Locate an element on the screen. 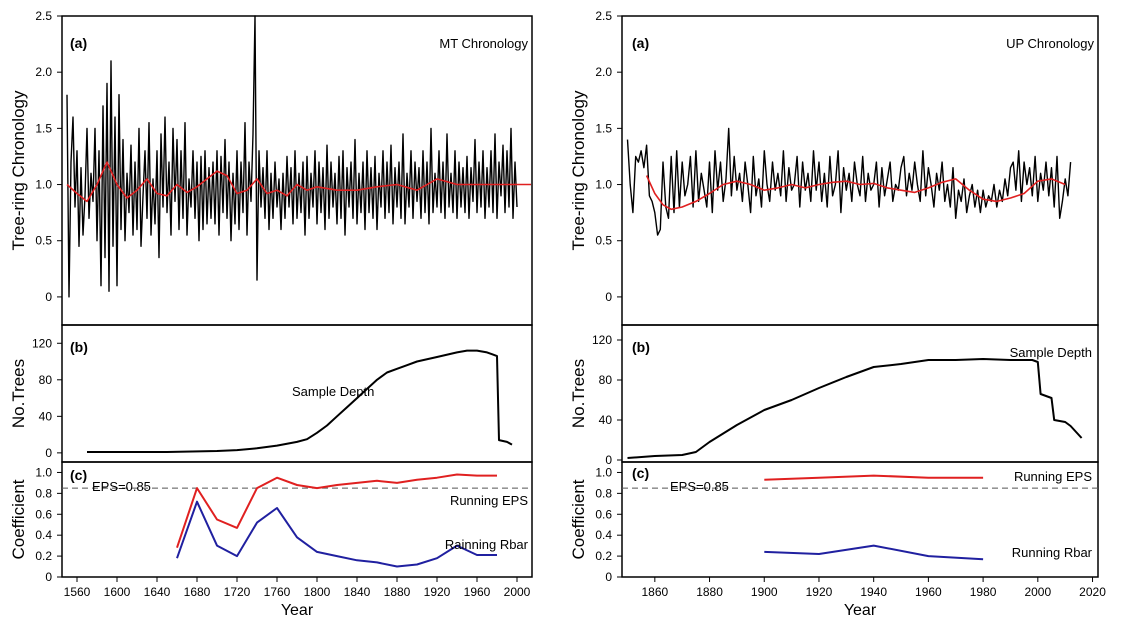 This screenshot has height=626, width=1126. x-tick-label: 2020 is located at coordinates (1092, 592).